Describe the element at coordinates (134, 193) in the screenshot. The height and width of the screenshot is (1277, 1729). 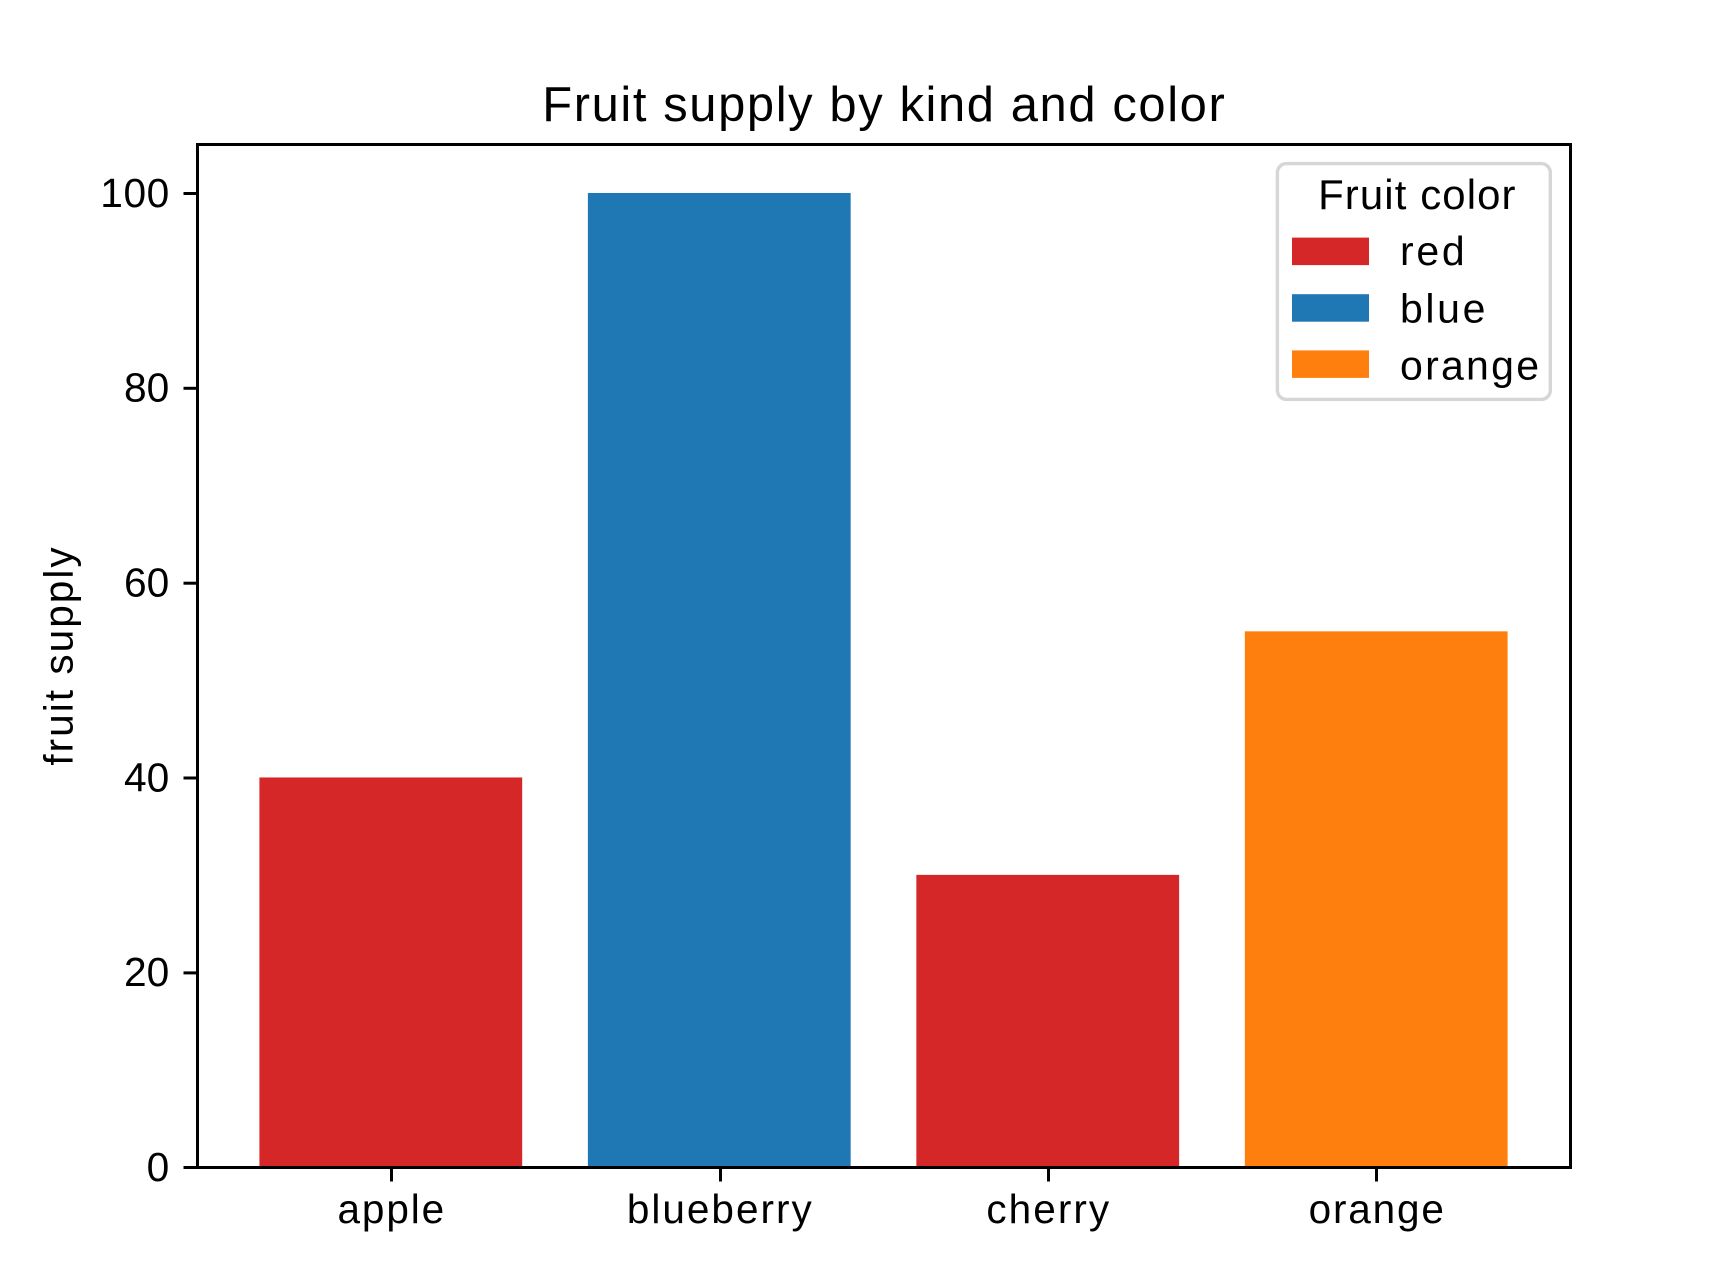
I see `svg-text: 100` at that location.